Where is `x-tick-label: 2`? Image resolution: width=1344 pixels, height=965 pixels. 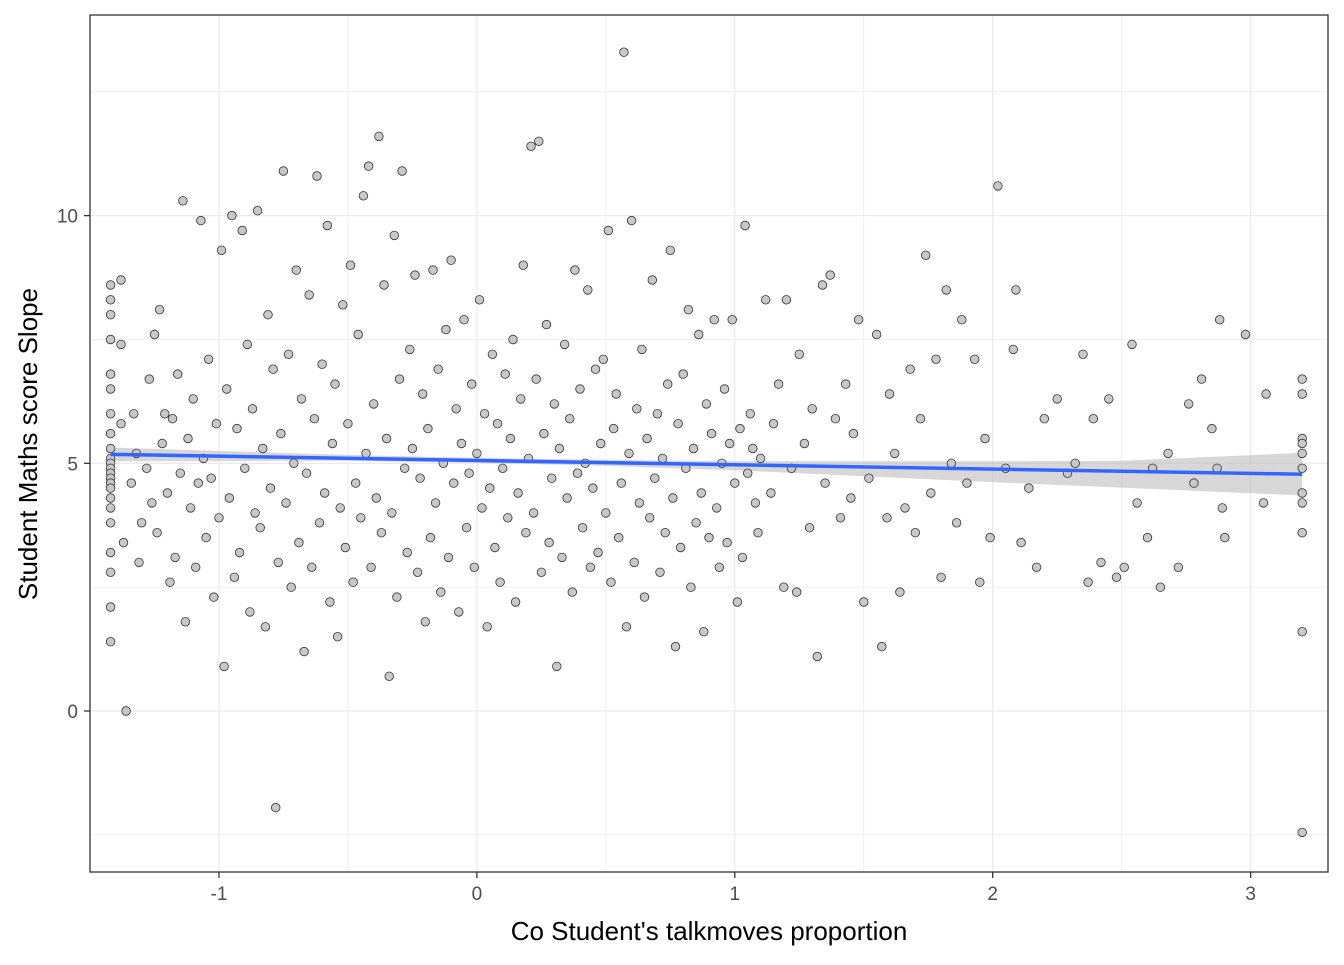 x-tick-label: 2 is located at coordinates (992, 894).